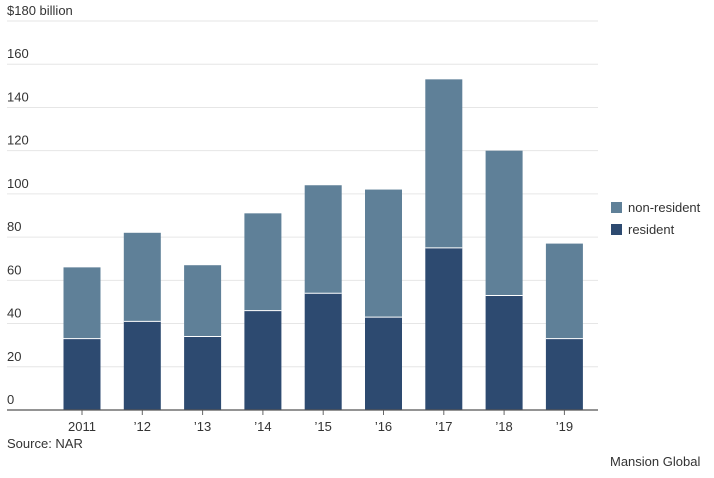 Image resolution: width=714 pixels, height=478 pixels. What do you see at coordinates (564, 426) in the screenshot?
I see `x-tick-label: ’19` at bounding box center [564, 426].